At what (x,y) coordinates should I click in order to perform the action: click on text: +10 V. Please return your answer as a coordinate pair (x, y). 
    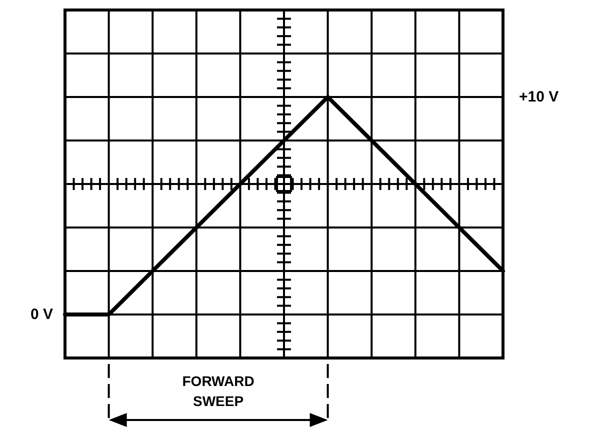
    Looking at the image, I should click on (539, 97).